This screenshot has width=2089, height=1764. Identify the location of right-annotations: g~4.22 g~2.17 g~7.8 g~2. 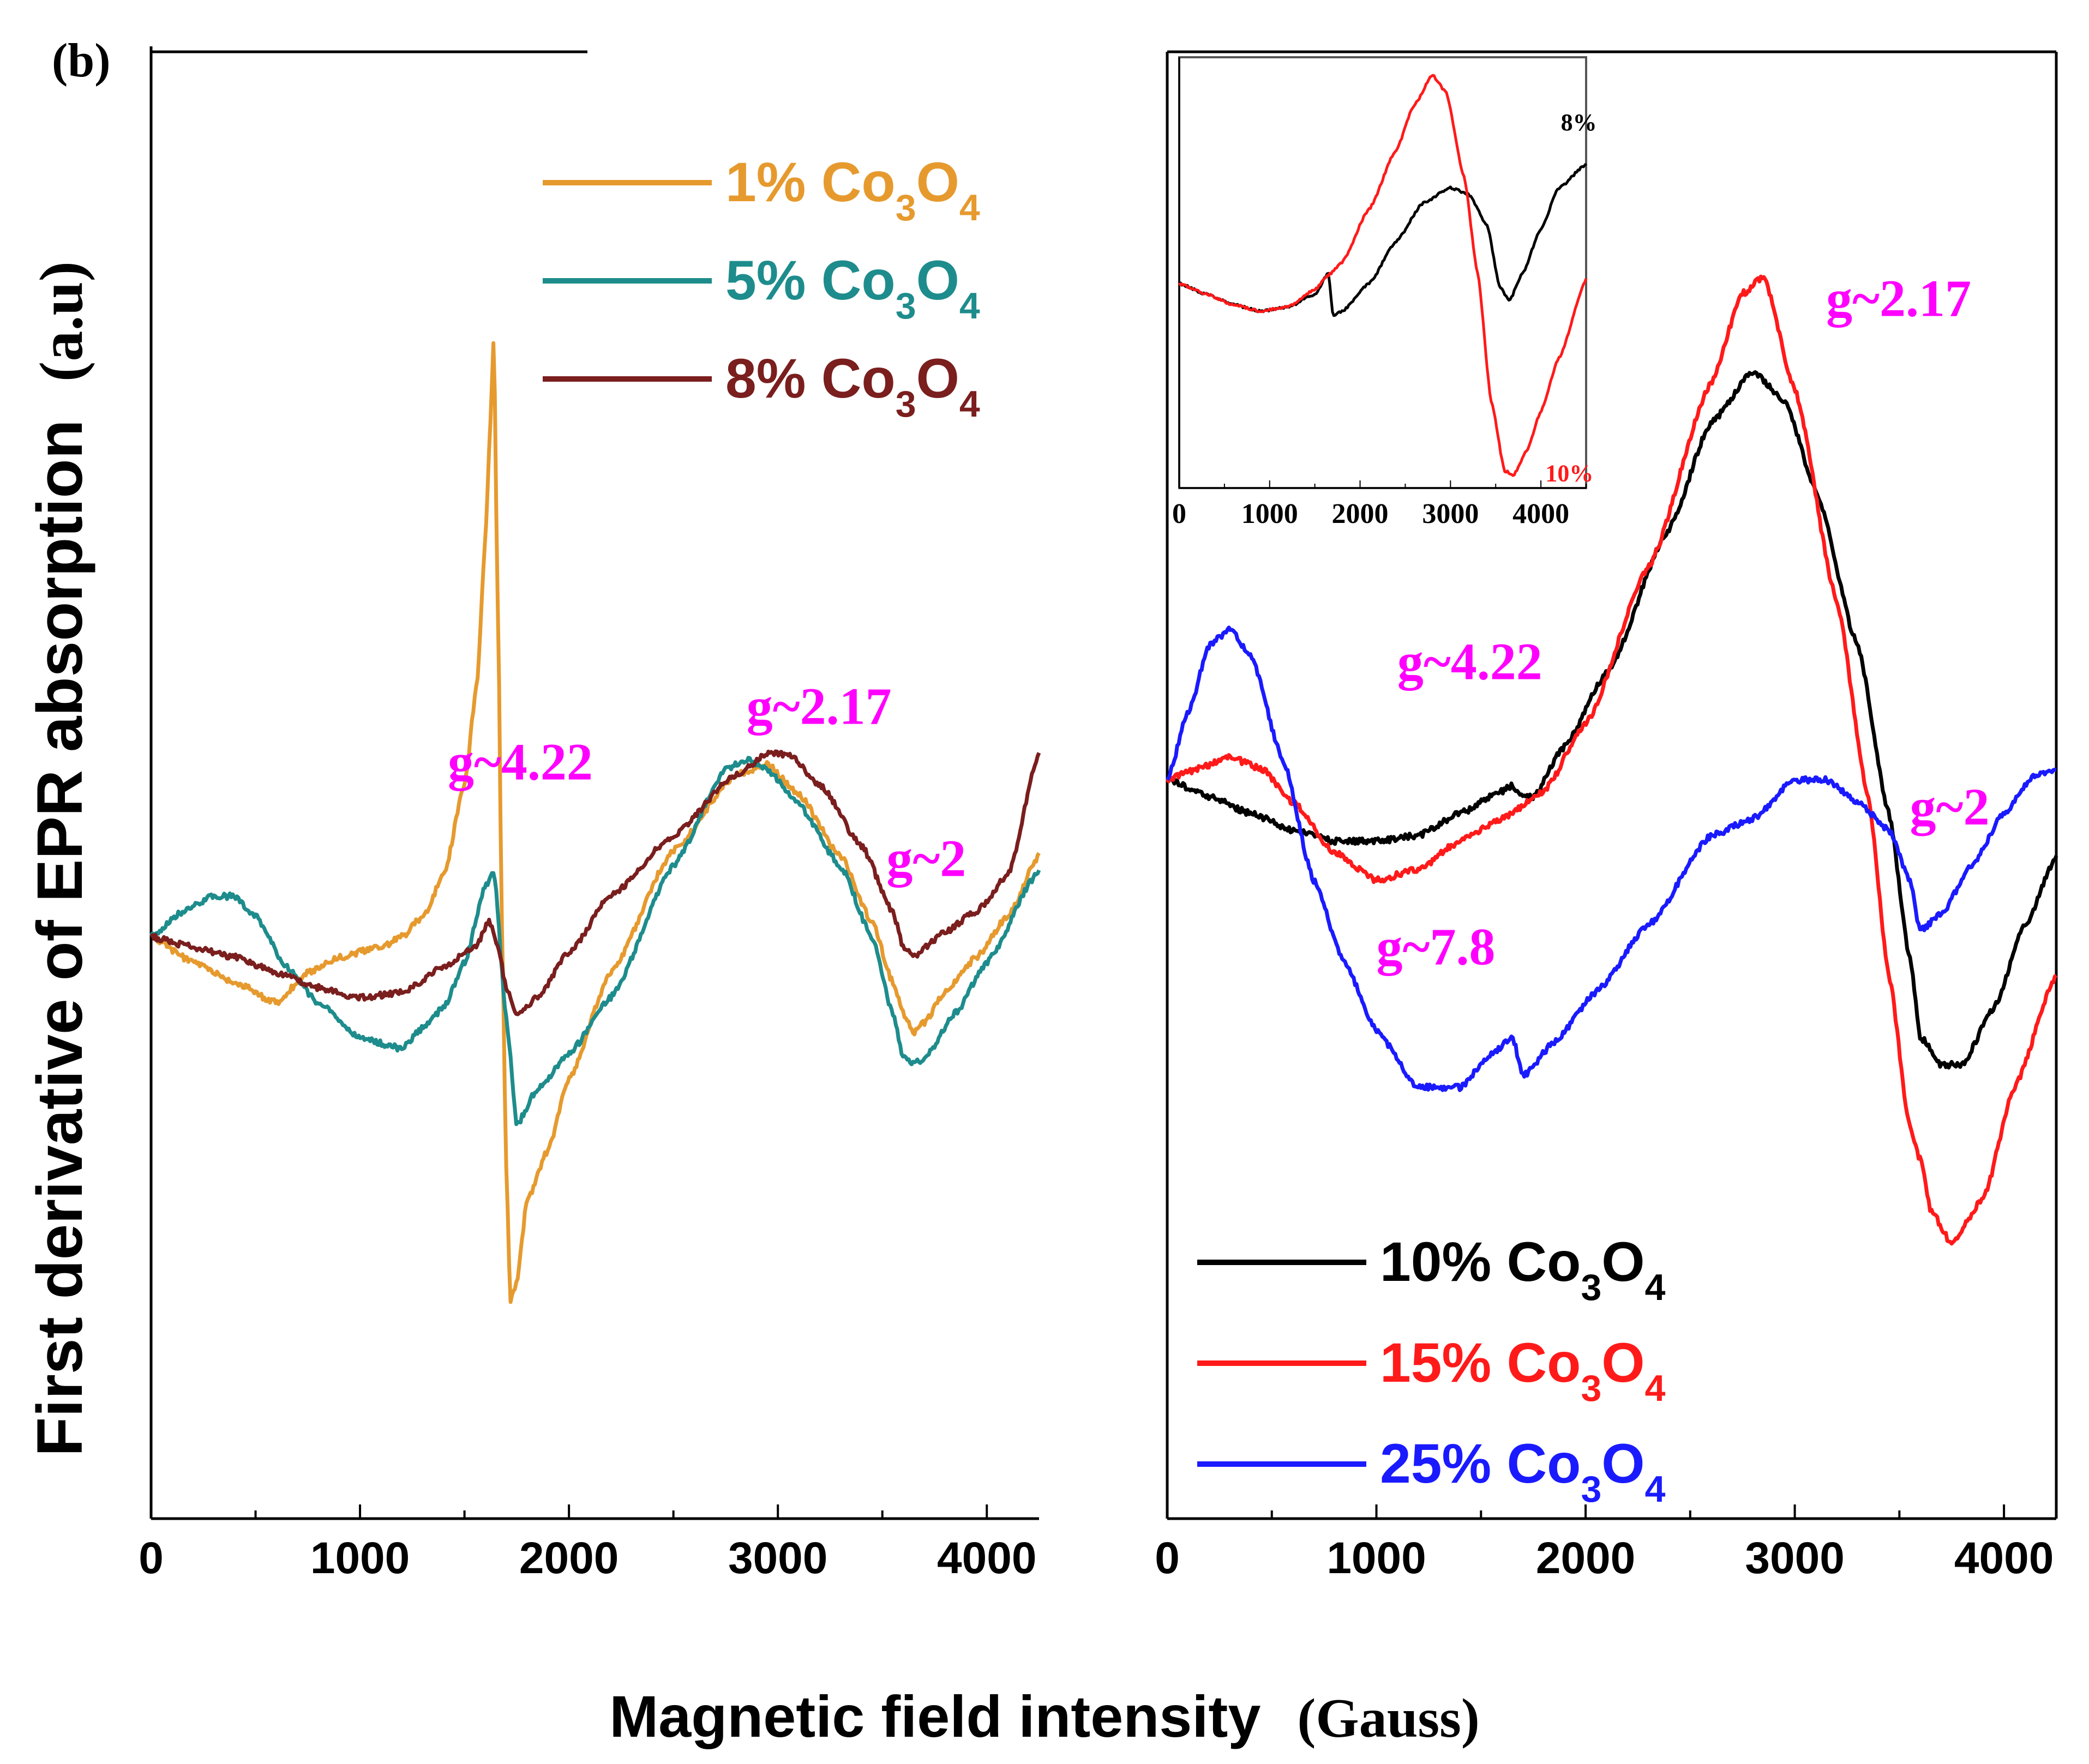
(1684, 623).